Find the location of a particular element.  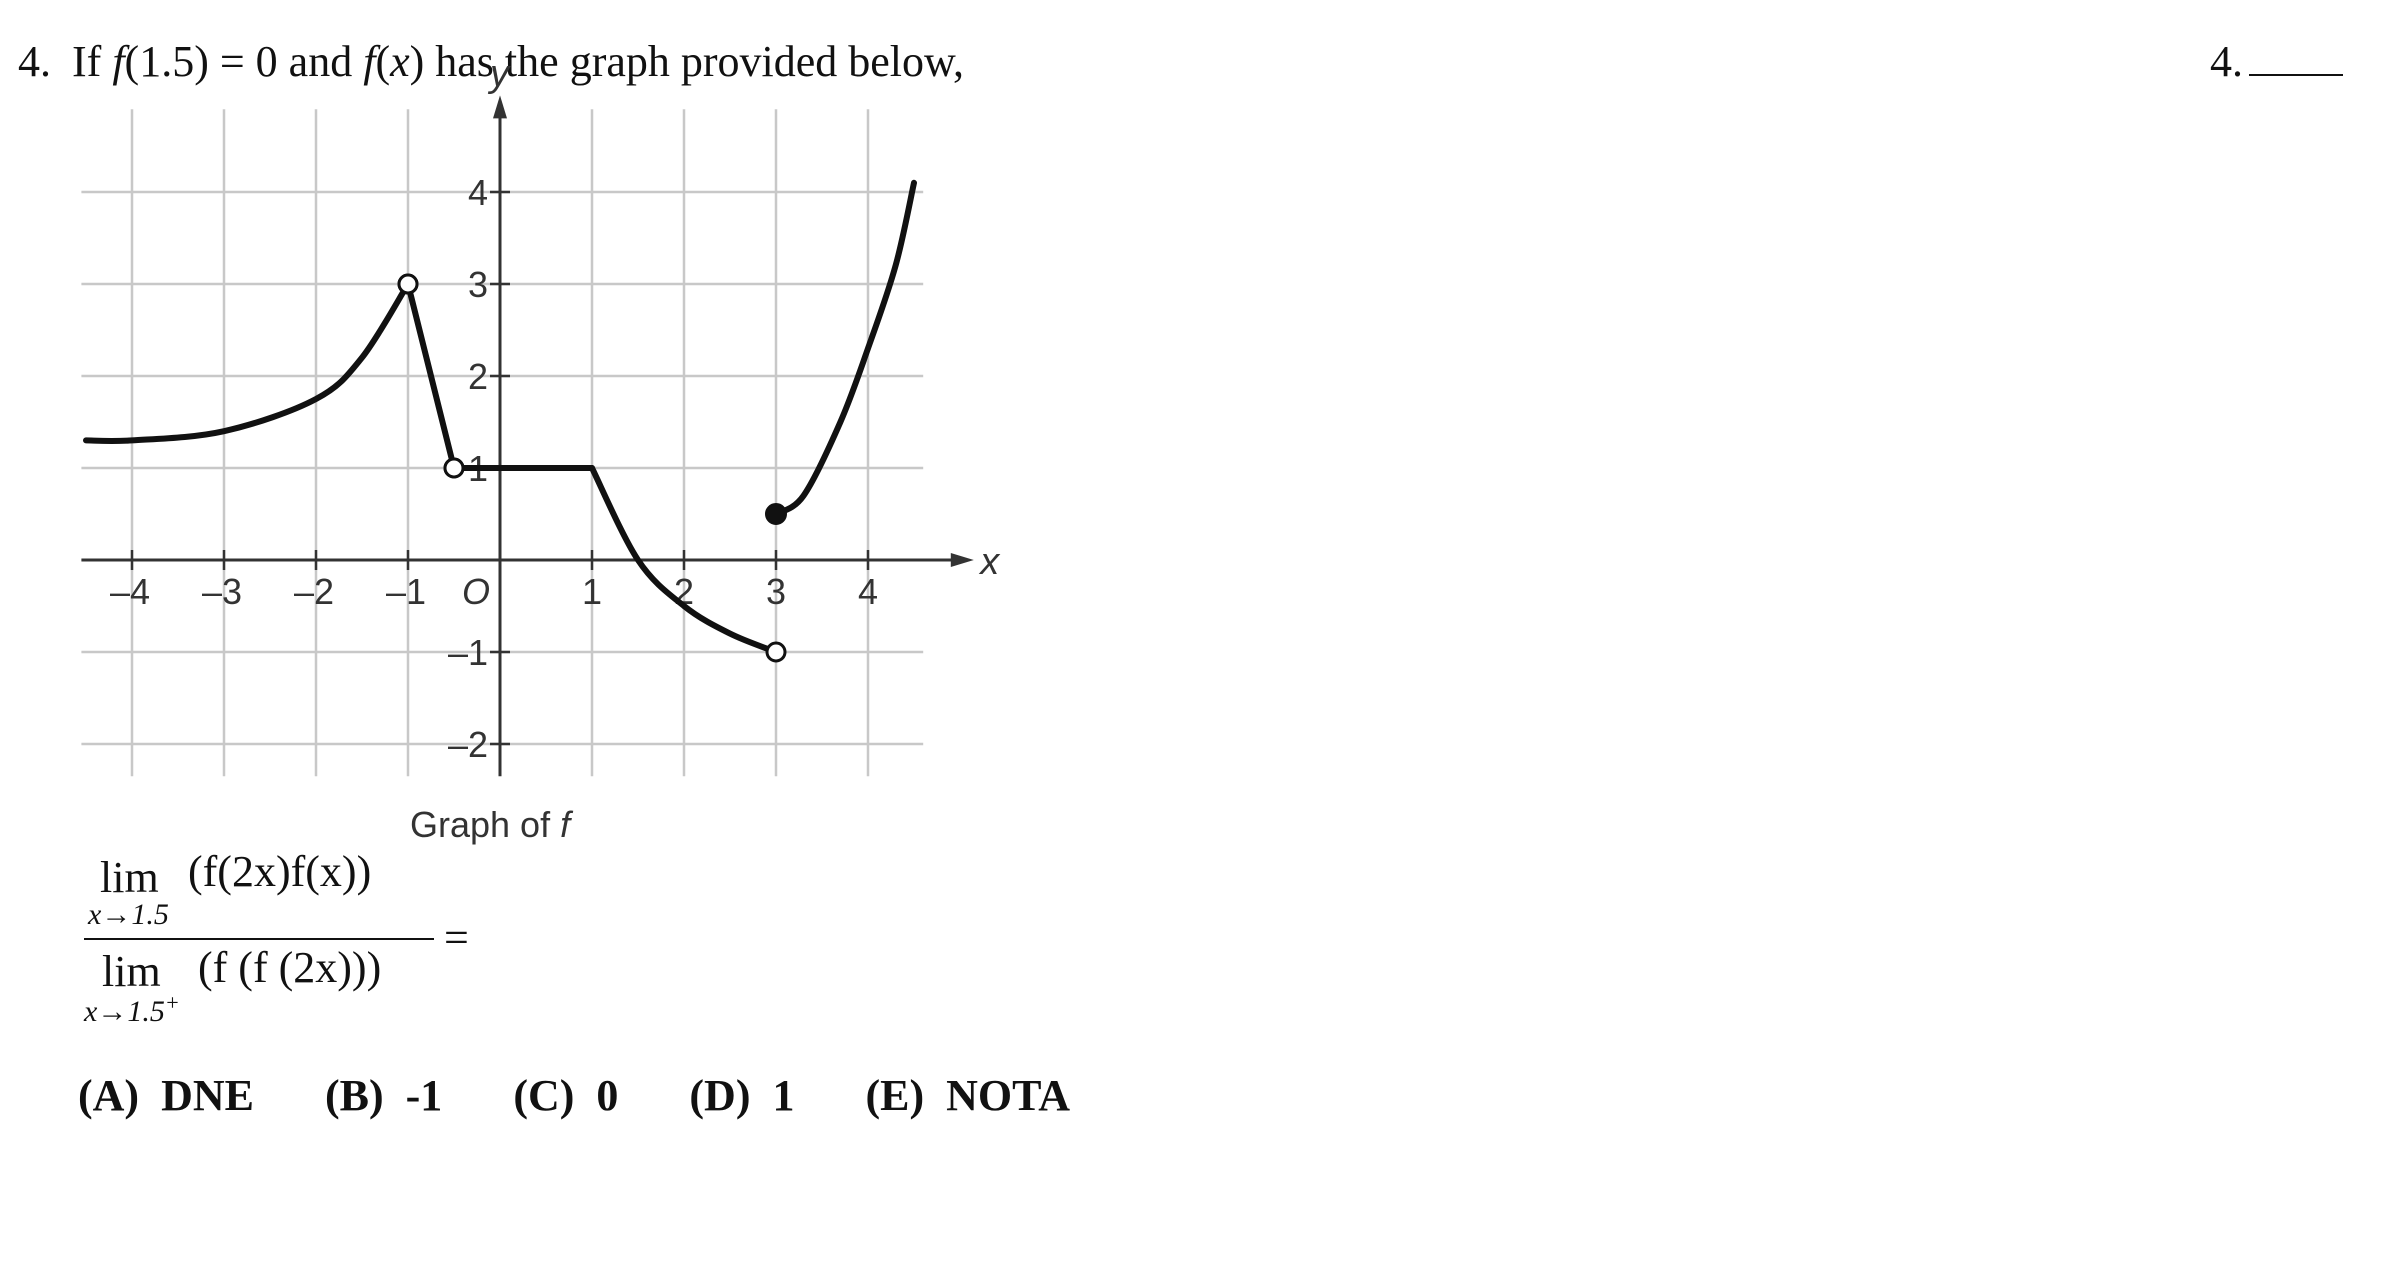

choice-a: (A) DNE is located at coordinates (166, 1095).